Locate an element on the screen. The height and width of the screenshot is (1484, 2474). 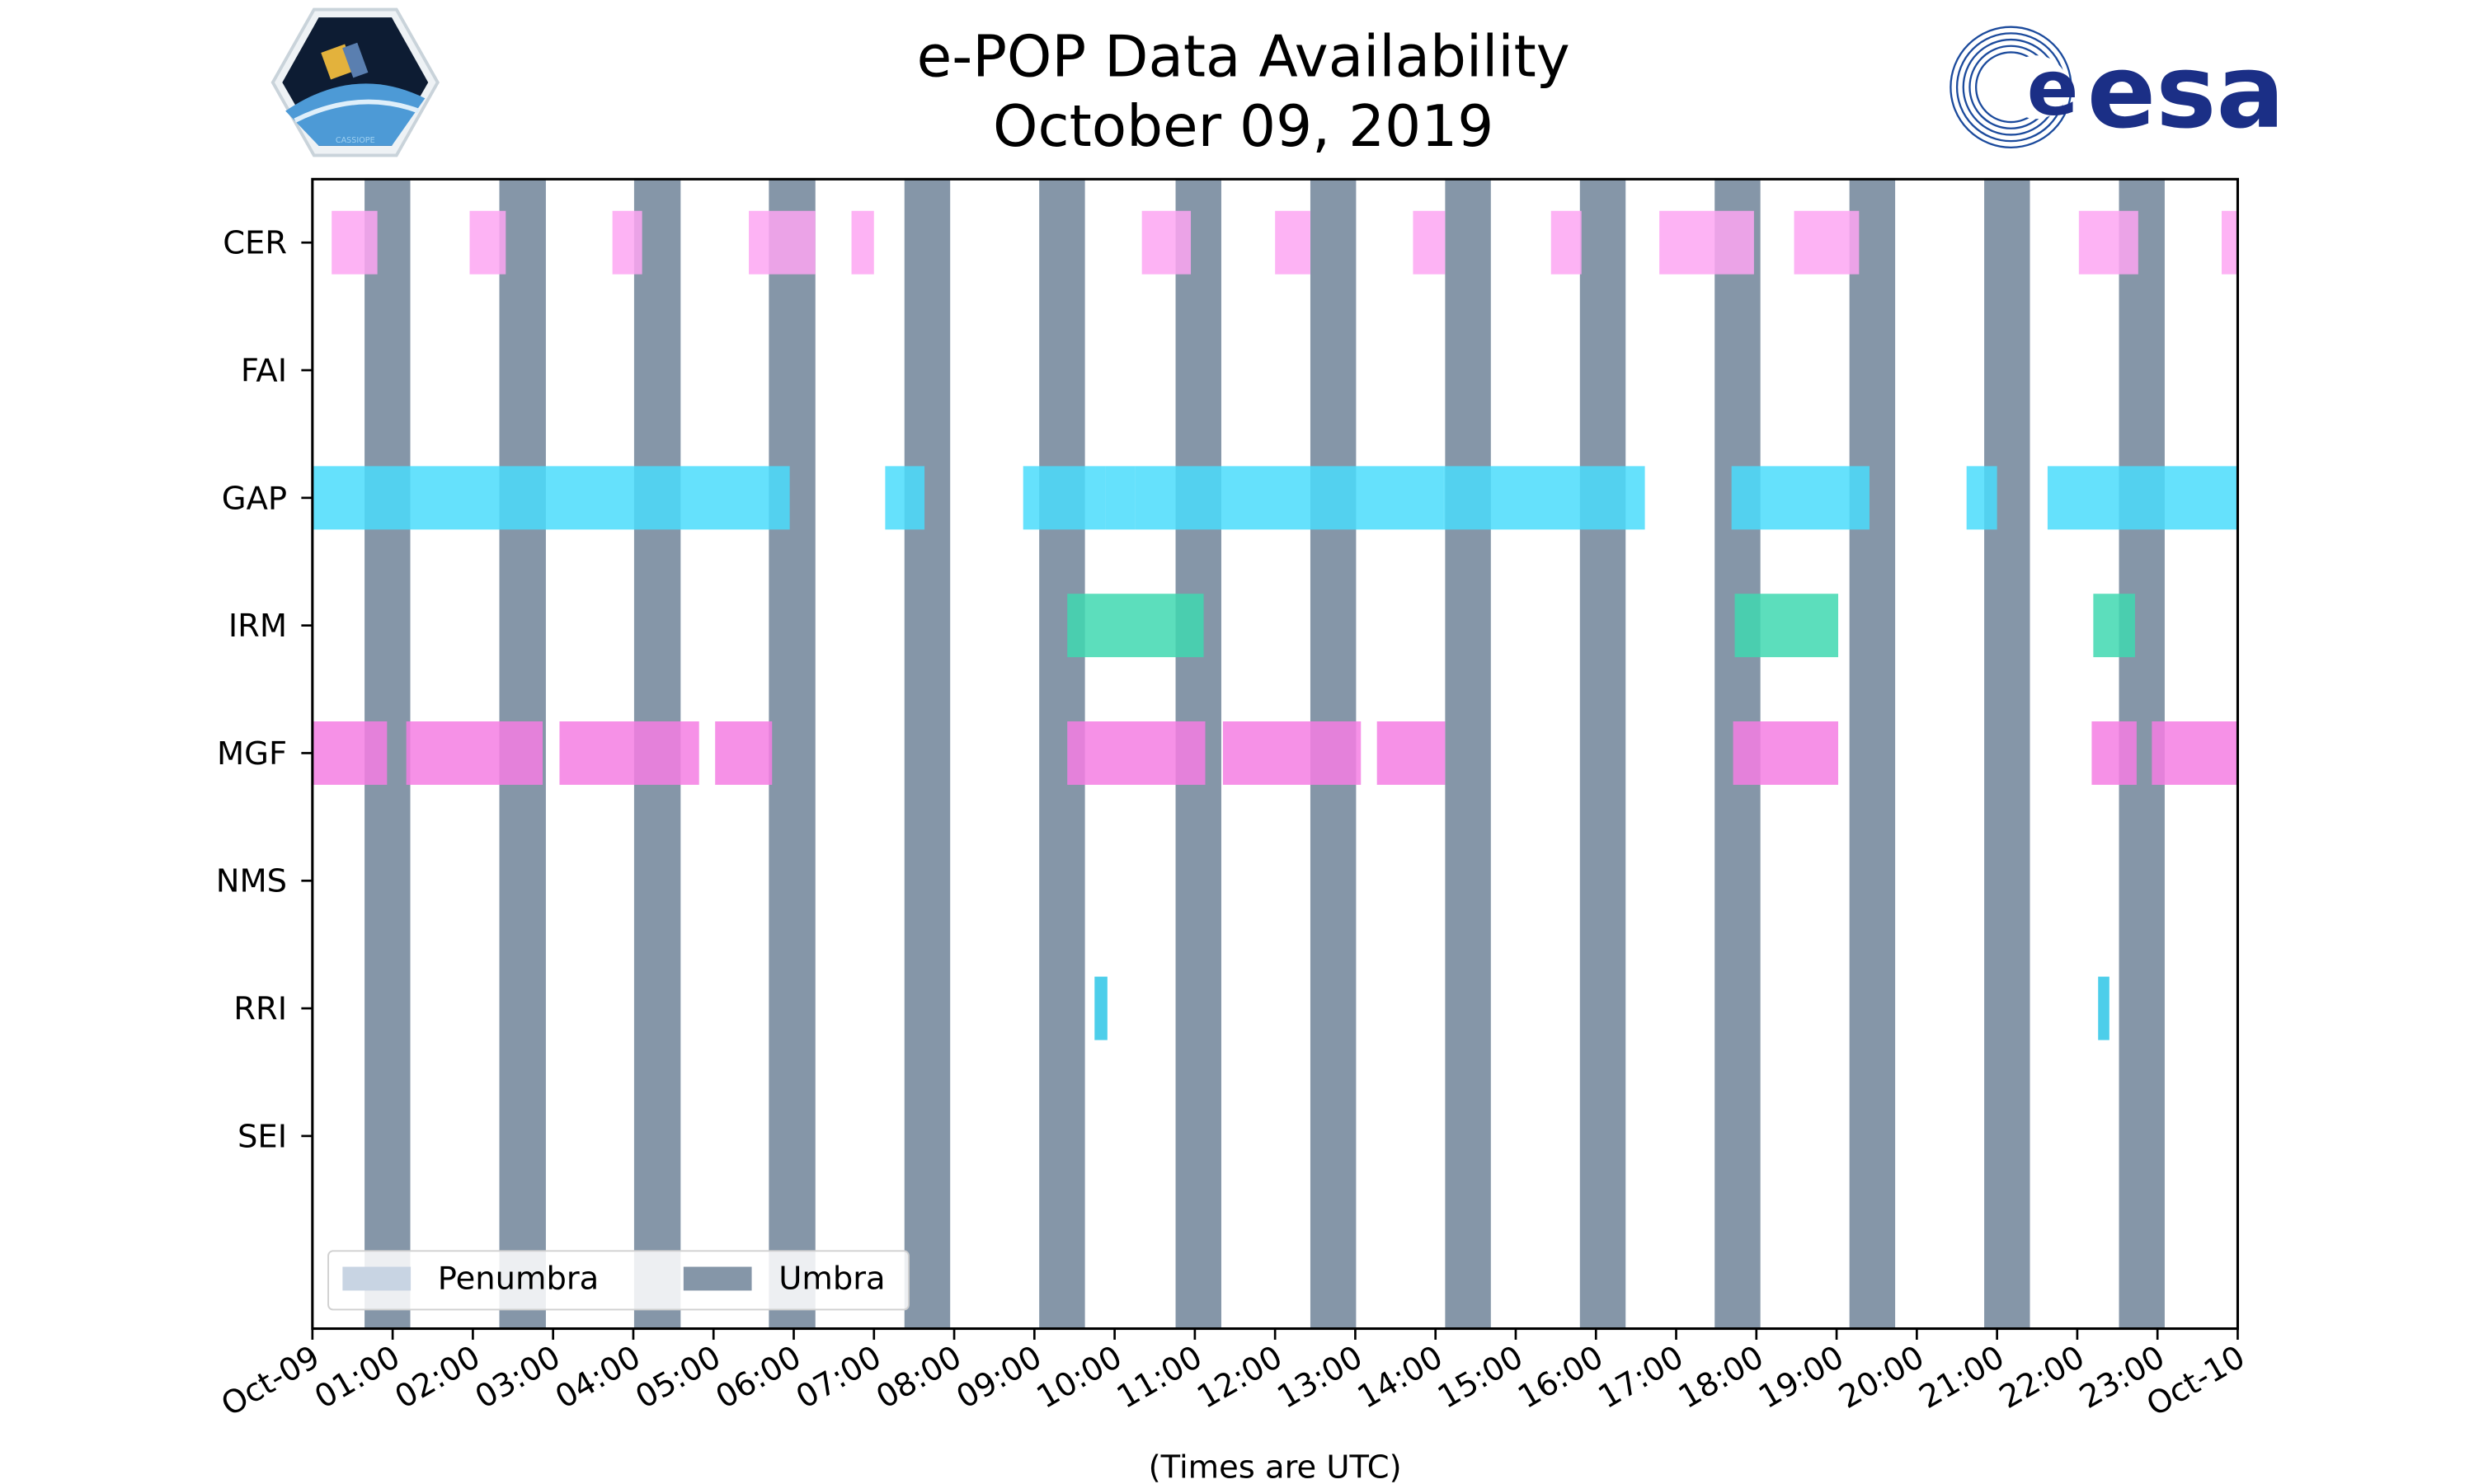
x-tick-label: 09:00 is located at coordinates (998, 1377).